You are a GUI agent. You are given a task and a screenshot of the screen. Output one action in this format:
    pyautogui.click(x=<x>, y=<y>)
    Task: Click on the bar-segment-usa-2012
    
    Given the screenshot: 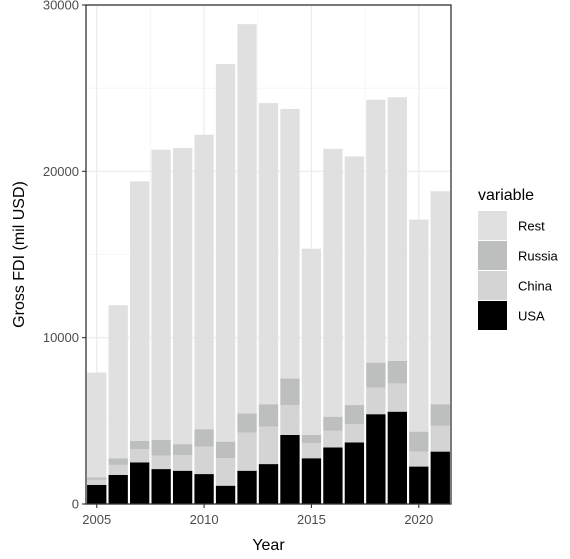 What is the action you would take?
    pyautogui.click(x=247, y=487)
    